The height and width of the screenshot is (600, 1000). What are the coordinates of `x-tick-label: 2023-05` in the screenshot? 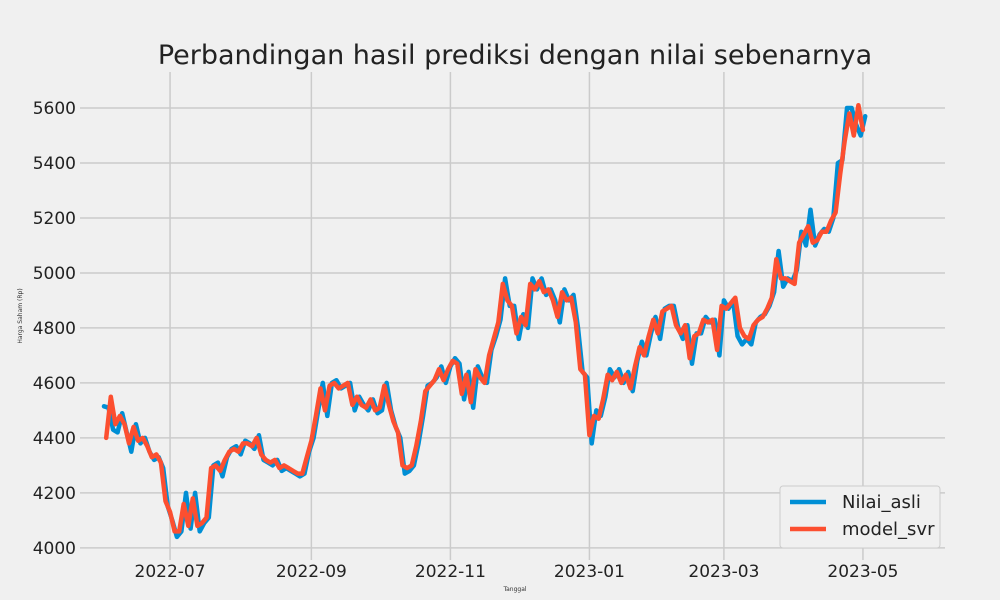 It's located at (862, 572).